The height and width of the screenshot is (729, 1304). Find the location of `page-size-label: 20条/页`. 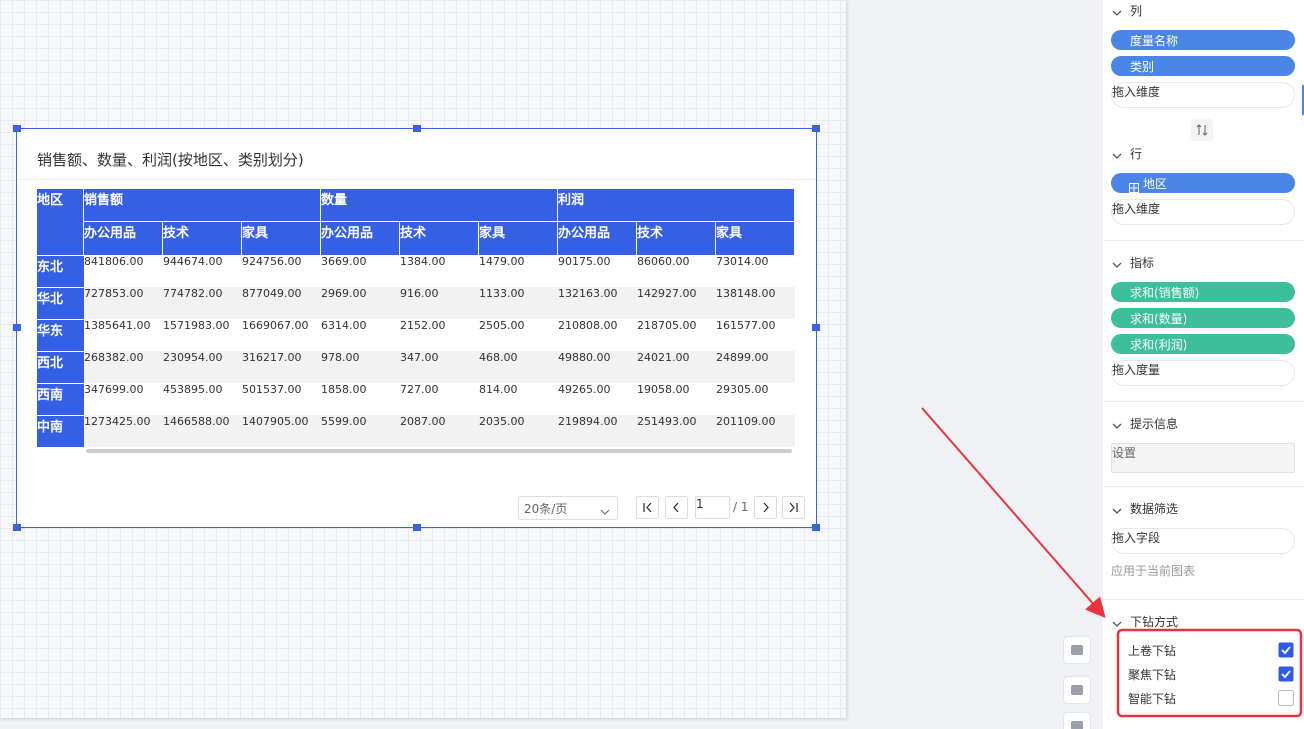

page-size-label: 20条/页 is located at coordinates (546, 509).